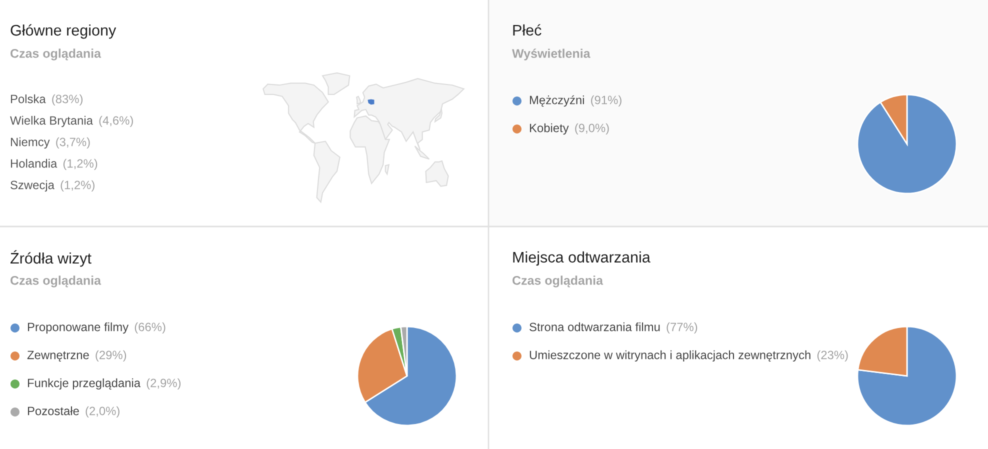 The image size is (988, 449). I want to click on legend-label: Pozostałe, so click(53, 411).